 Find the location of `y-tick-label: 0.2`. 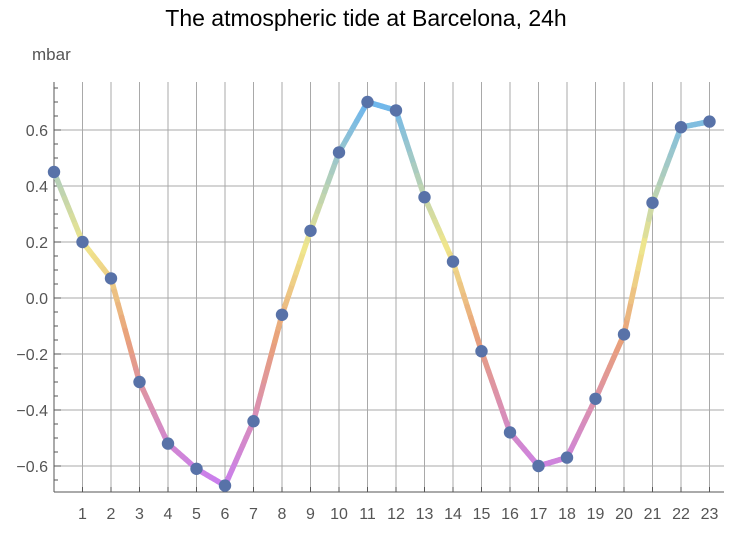

y-tick-label: 0.2 is located at coordinates (37, 243).